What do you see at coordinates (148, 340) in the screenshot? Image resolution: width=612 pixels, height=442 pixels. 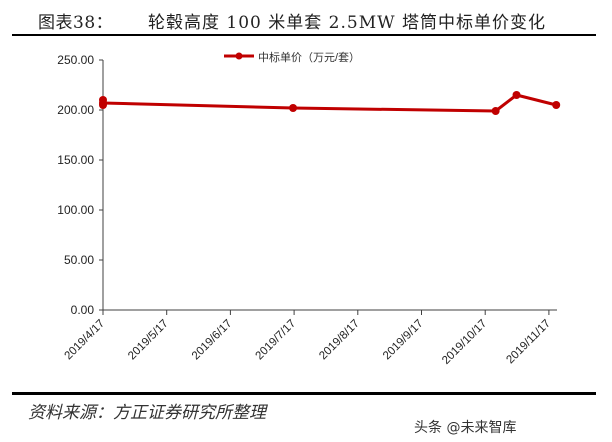 I see `svg-text: 2019/5/17` at bounding box center [148, 340].